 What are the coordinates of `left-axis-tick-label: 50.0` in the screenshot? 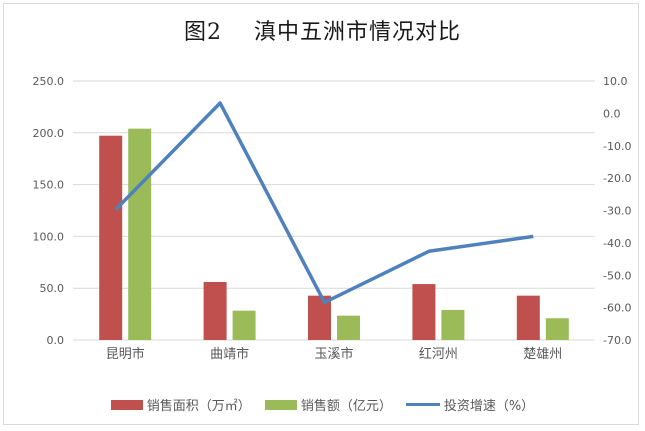 It's located at (52, 288).